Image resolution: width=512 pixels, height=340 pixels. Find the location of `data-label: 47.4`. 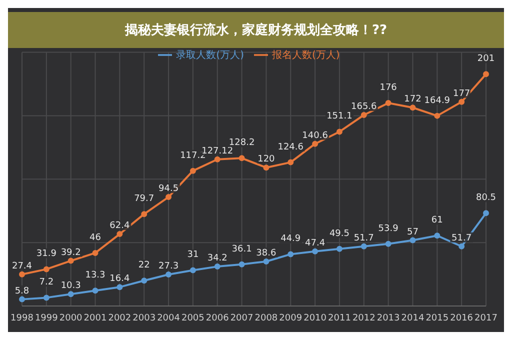

data-label: 47.4 is located at coordinates (315, 243).